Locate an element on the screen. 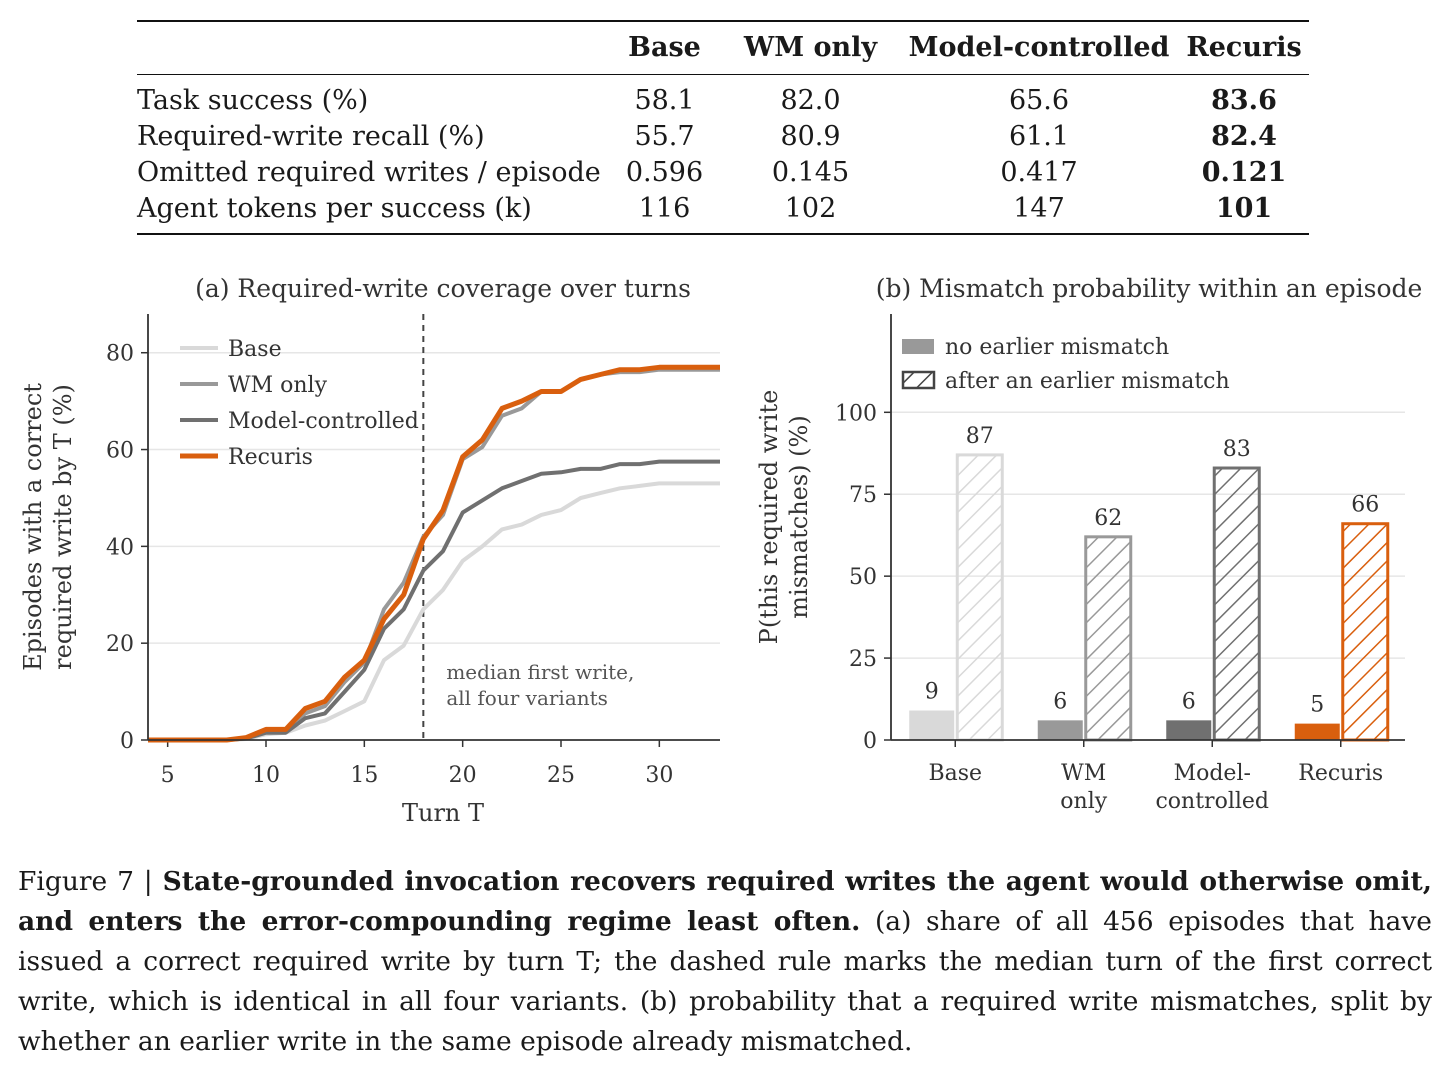 The height and width of the screenshot is (1075, 1449). table-cell: 82.0 is located at coordinates (810, 100).